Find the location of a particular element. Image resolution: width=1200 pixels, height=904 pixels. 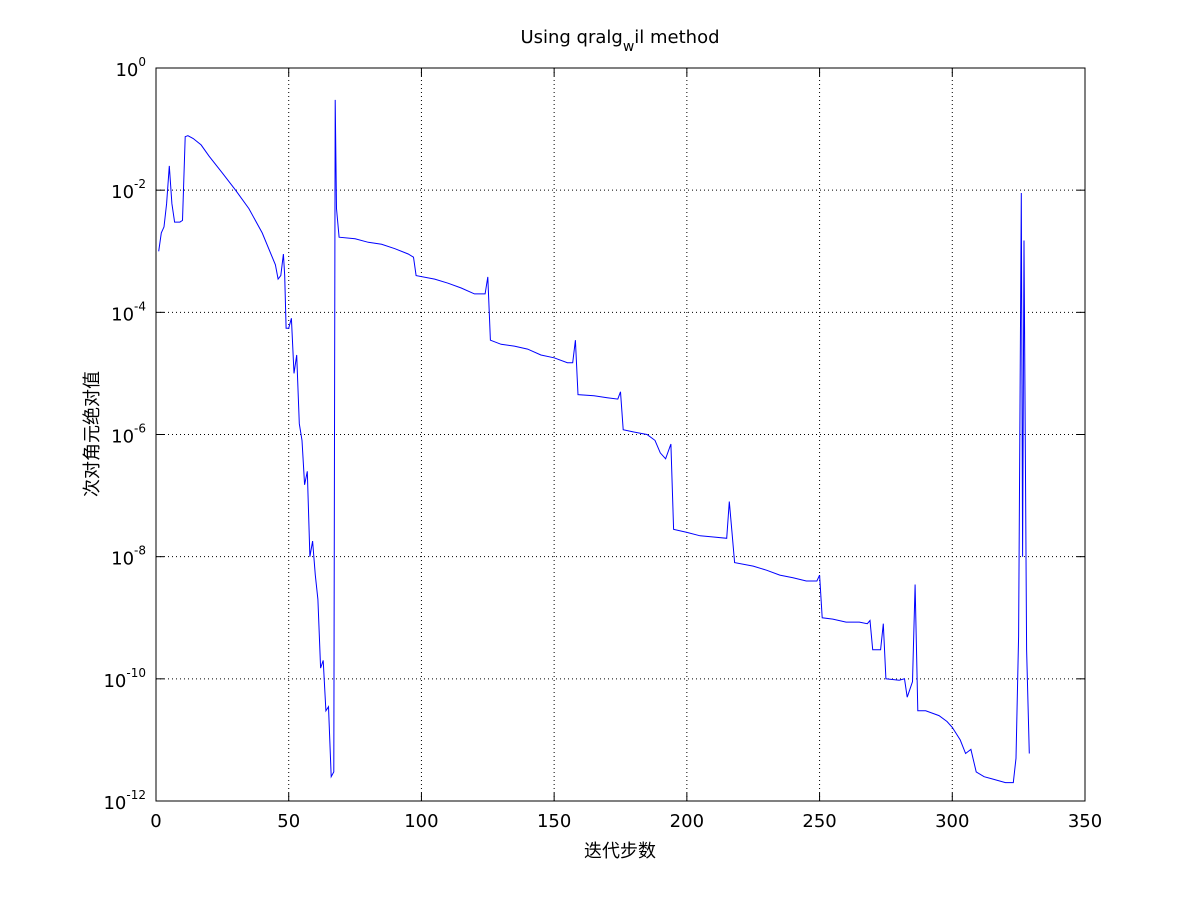

x-tick-label: 0 is located at coordinates (155, 821).